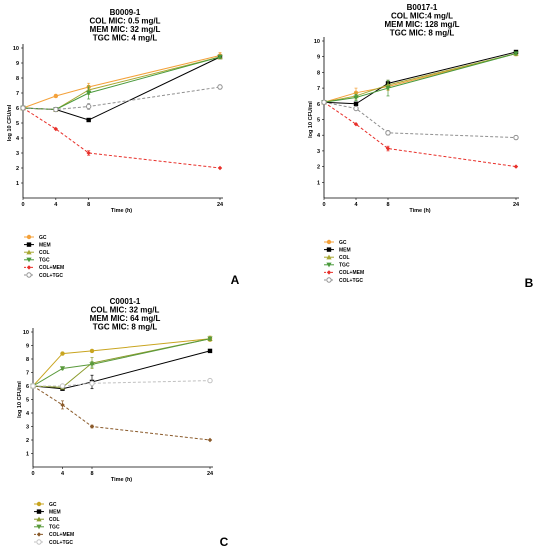  Describe the element at coordinates (421, 24) in the screenshot. I see `chart-subtitle: MEM MIC: 128 mg/L` at that location.